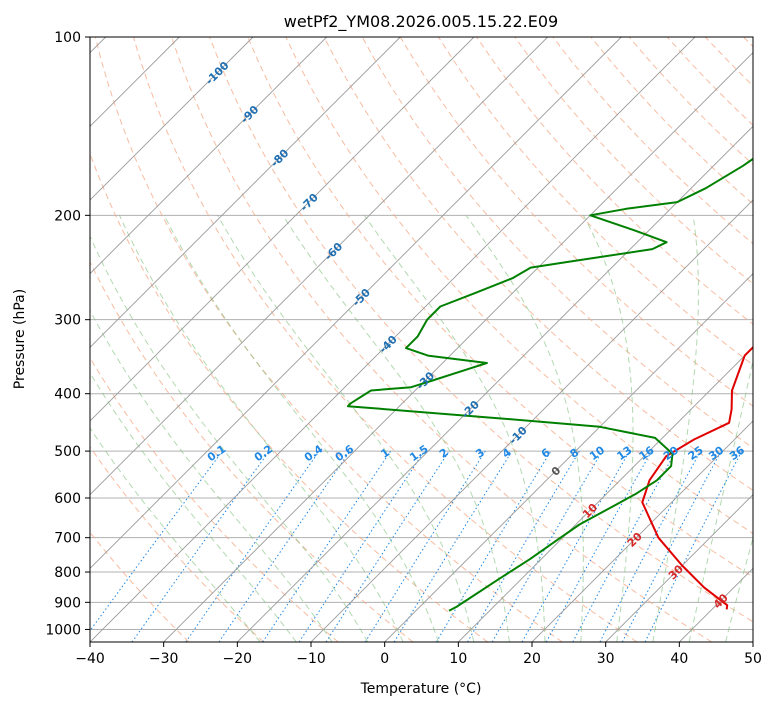 The width and height of the screenshot is (775, 708). What do you see at coordinates (458, 659) in the screenshot?
I see `x-tick-label: 10` at bounding box center [458, 659].